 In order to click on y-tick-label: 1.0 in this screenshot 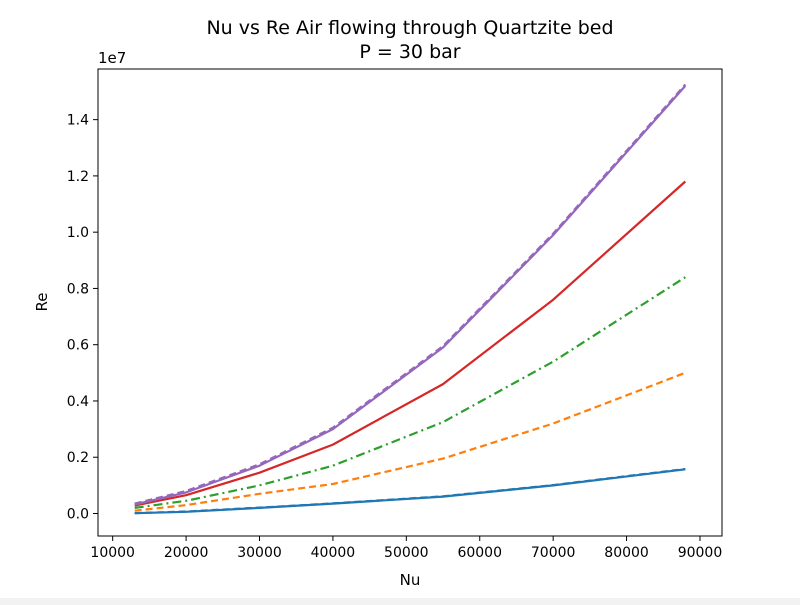, I will do `click(78, 233)`.